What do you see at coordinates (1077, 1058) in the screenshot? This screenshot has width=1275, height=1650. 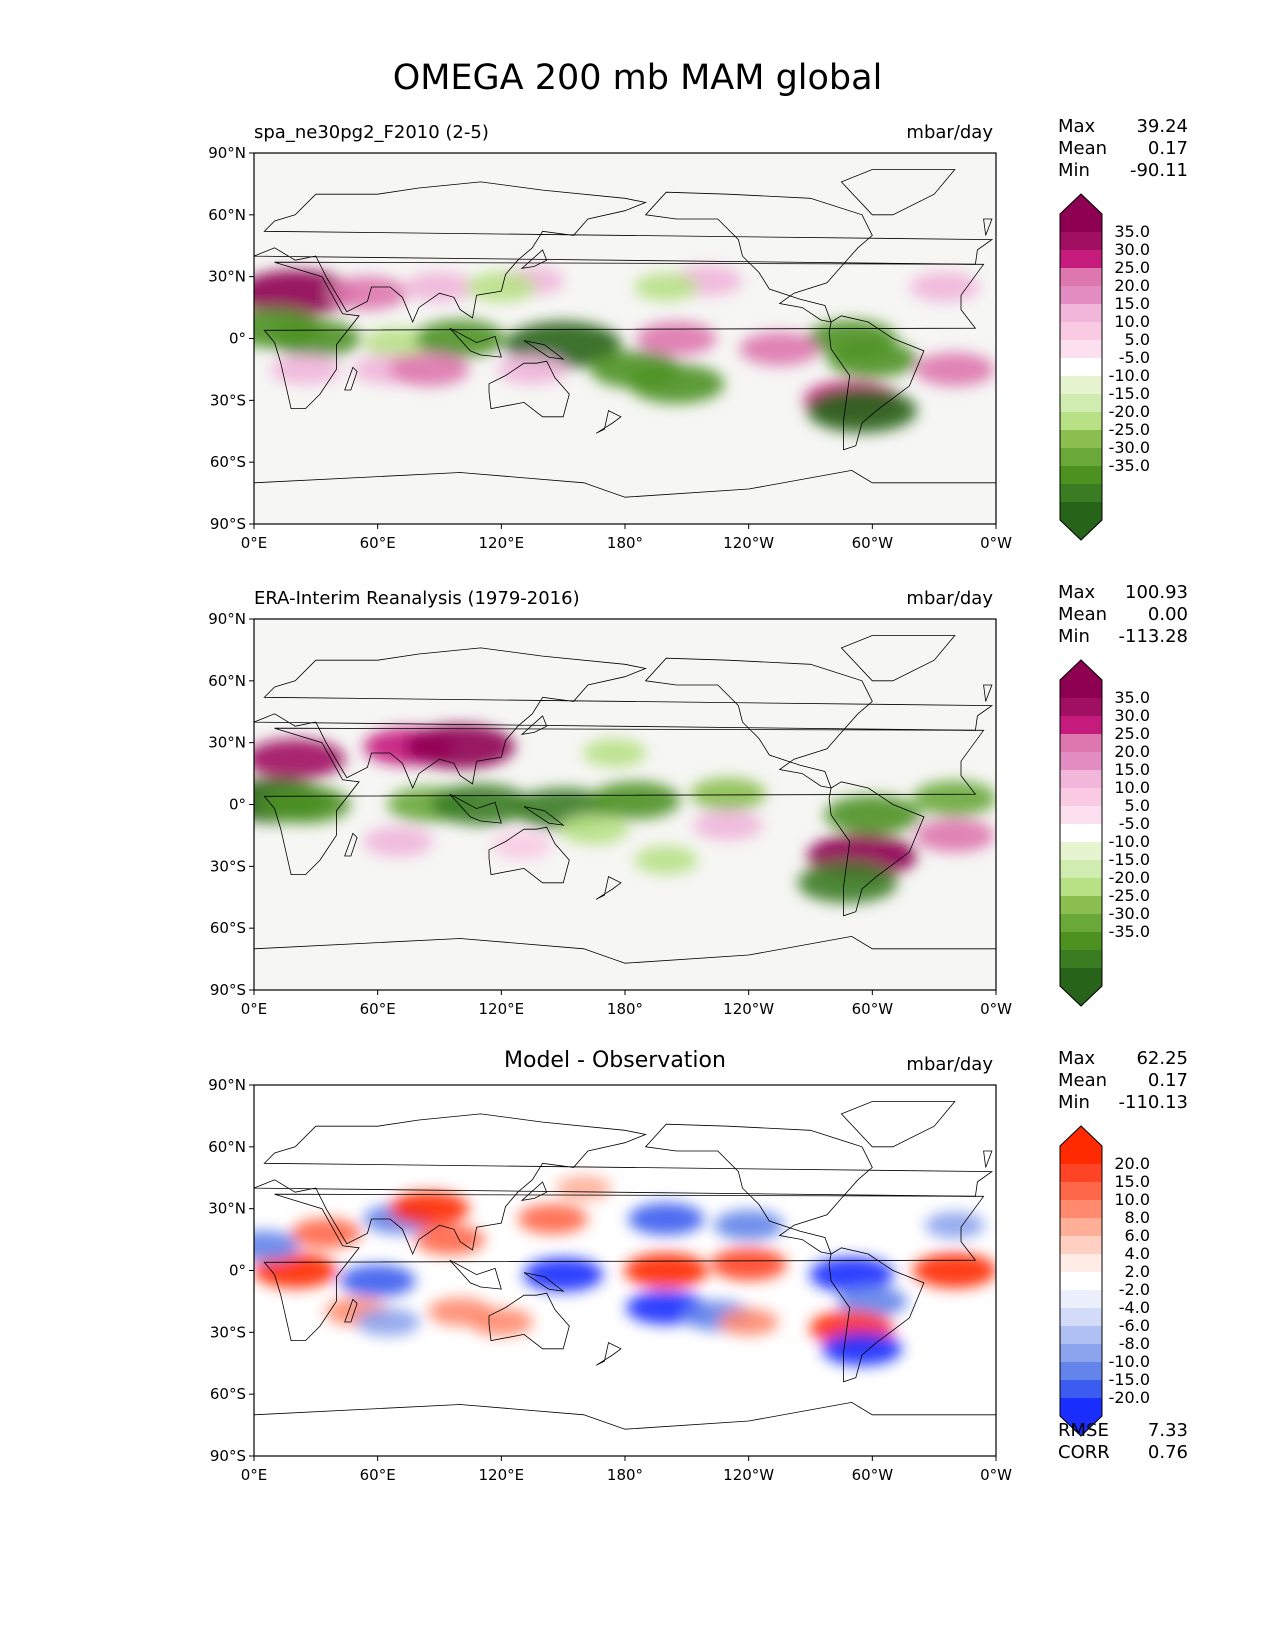 I see `stat-label: Max` at bounding box center [1077, 1058].